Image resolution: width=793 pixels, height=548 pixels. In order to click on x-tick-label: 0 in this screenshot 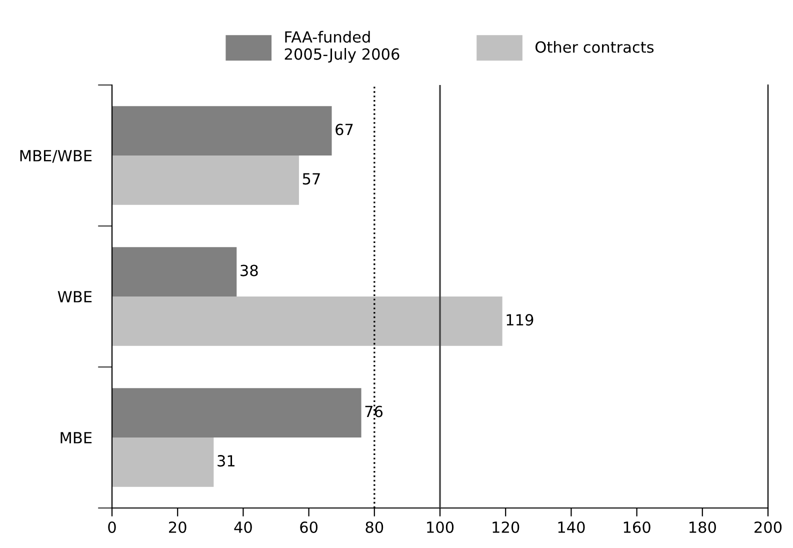, I will do `click(112, 527)`.